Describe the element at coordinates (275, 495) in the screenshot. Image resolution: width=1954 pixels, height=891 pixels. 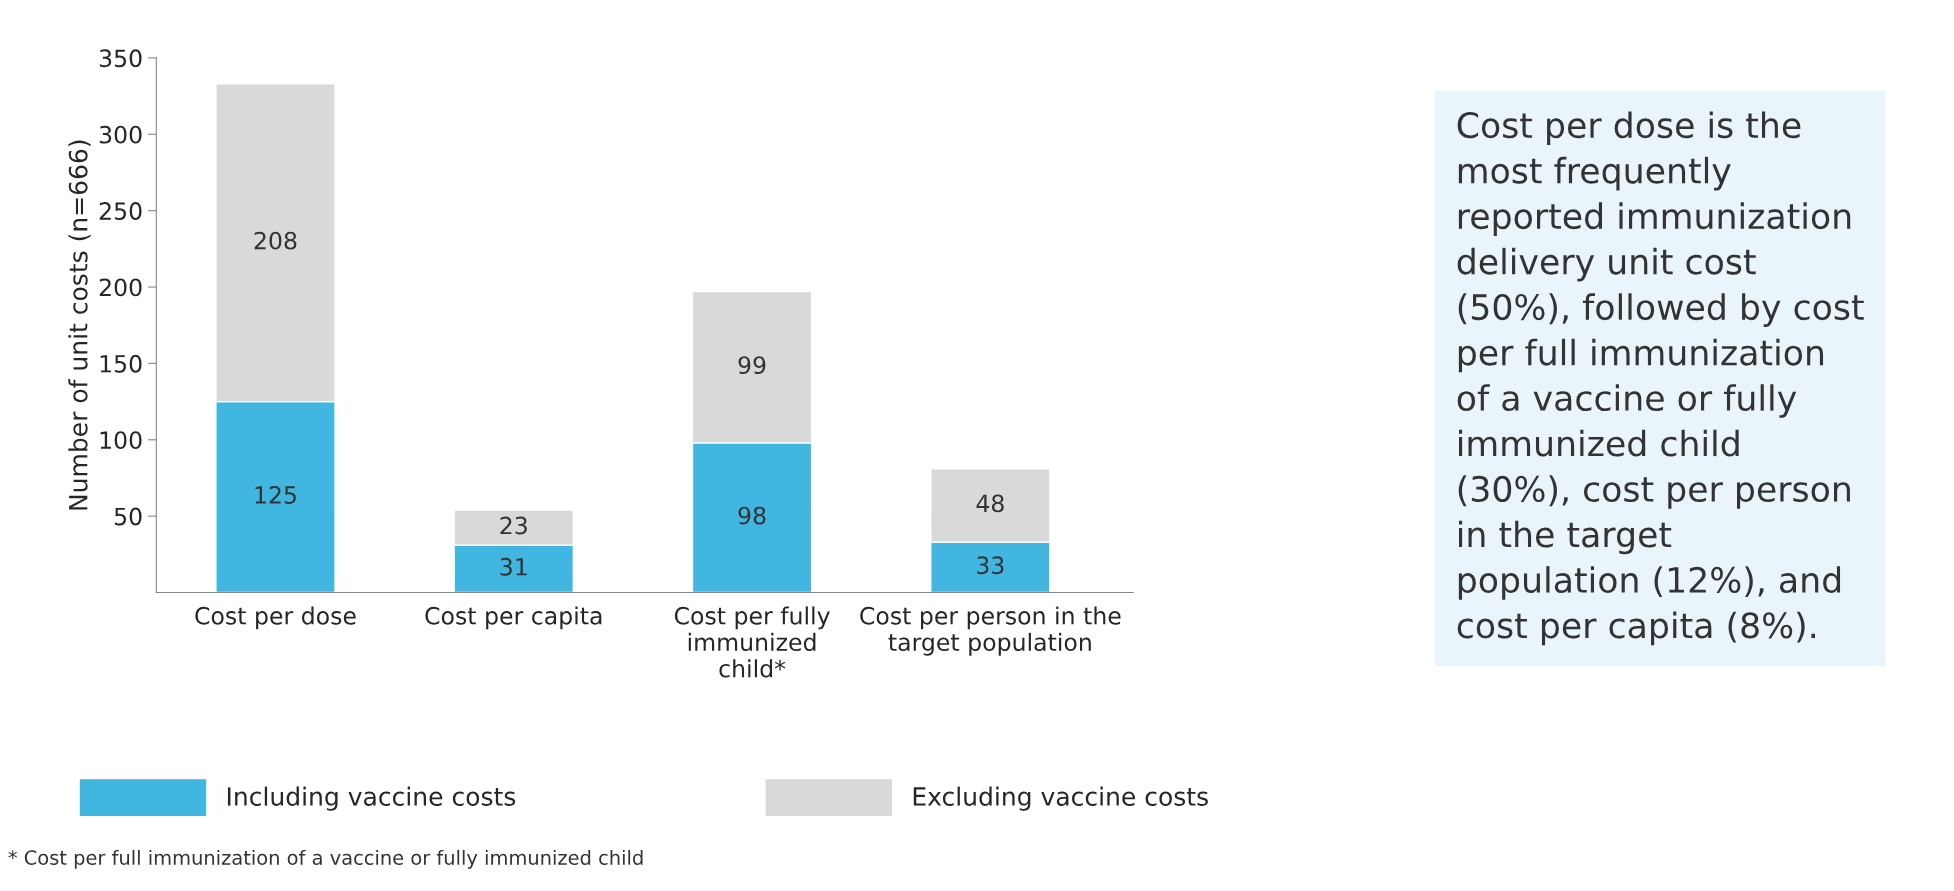
I see `data-label: 125` at that location.